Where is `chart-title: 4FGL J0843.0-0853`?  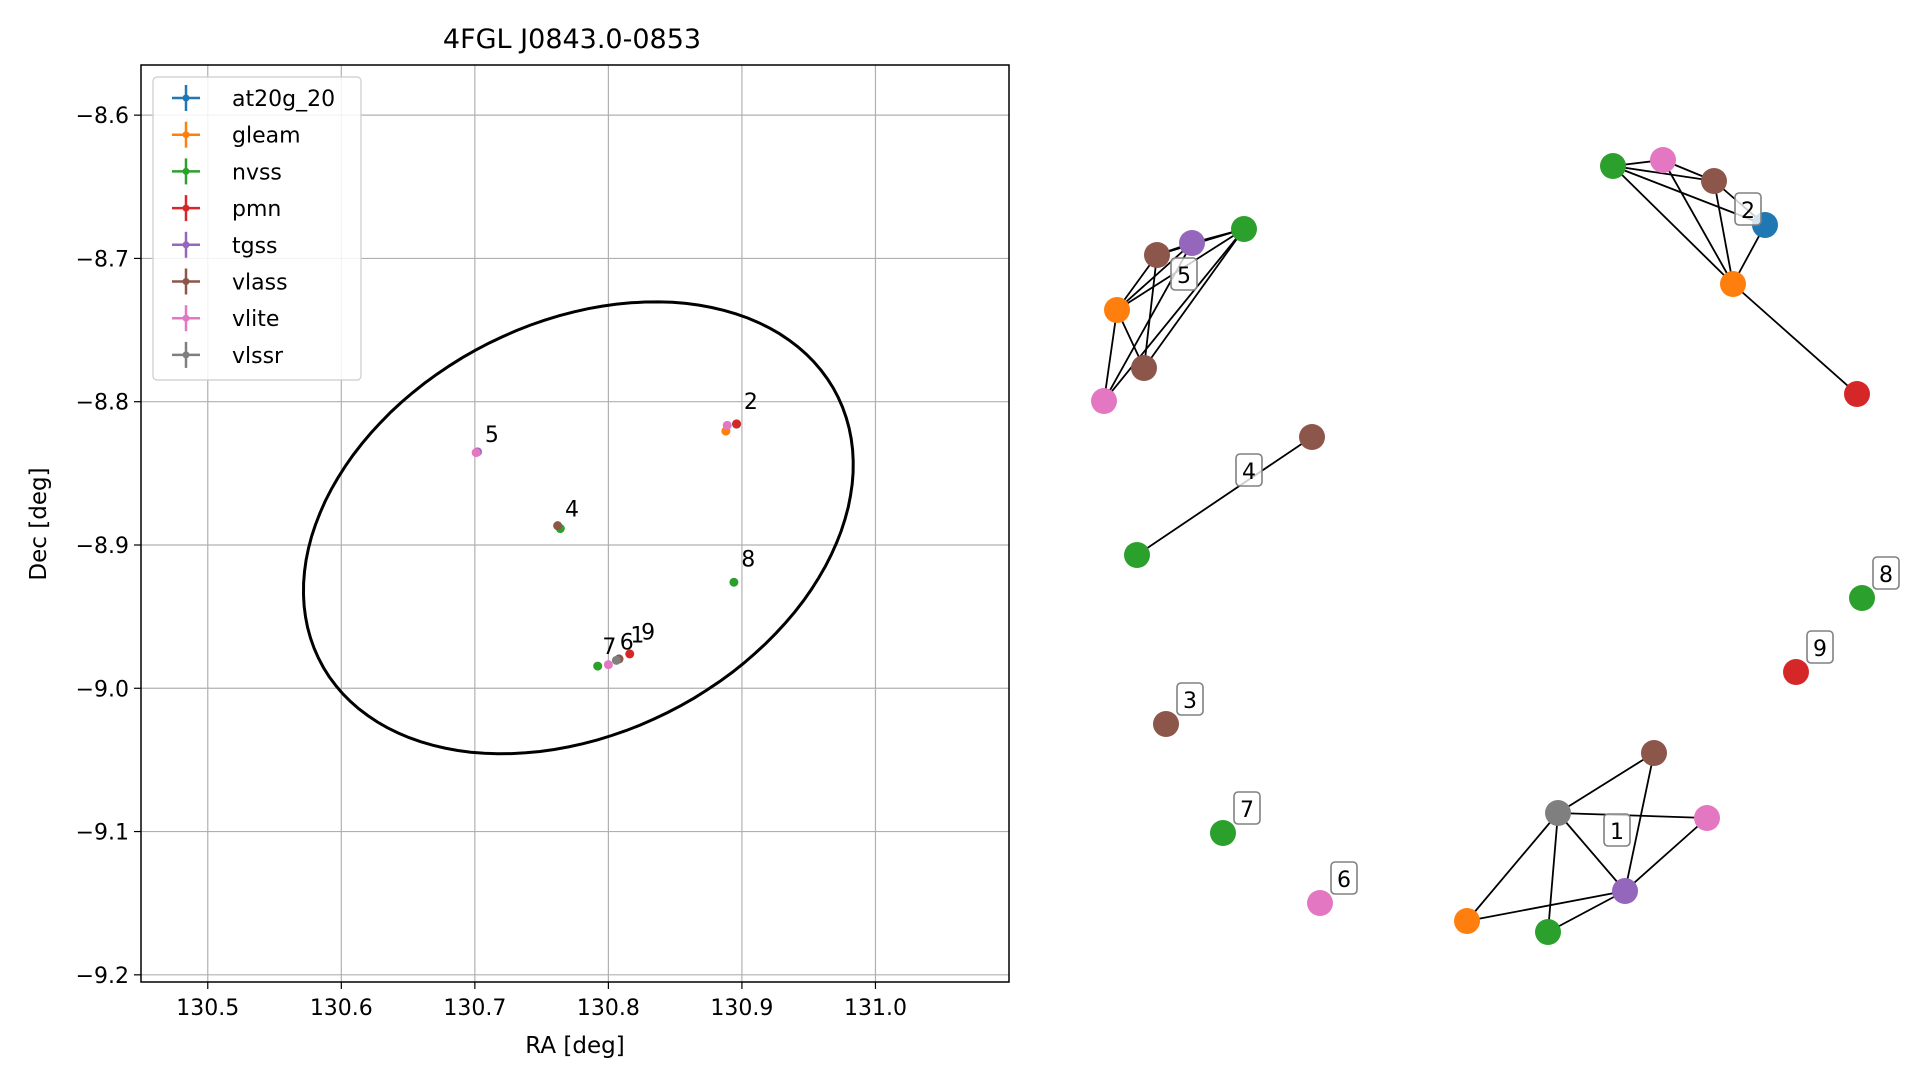 chart-title: 4FGL J0843.0-0853 is located at coordinates (572, 39).